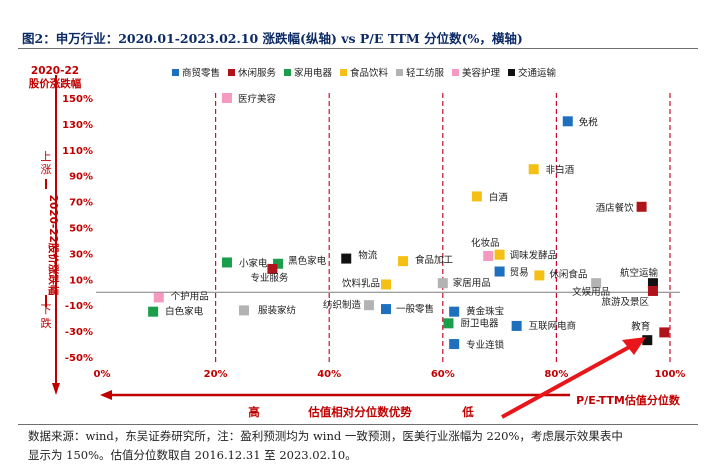 This screenshot has width=709, height=467. What do you see at coordinates (488, 255) in the screenshot?
I see `point-marker-beauty` at bounding box center [488, 255].